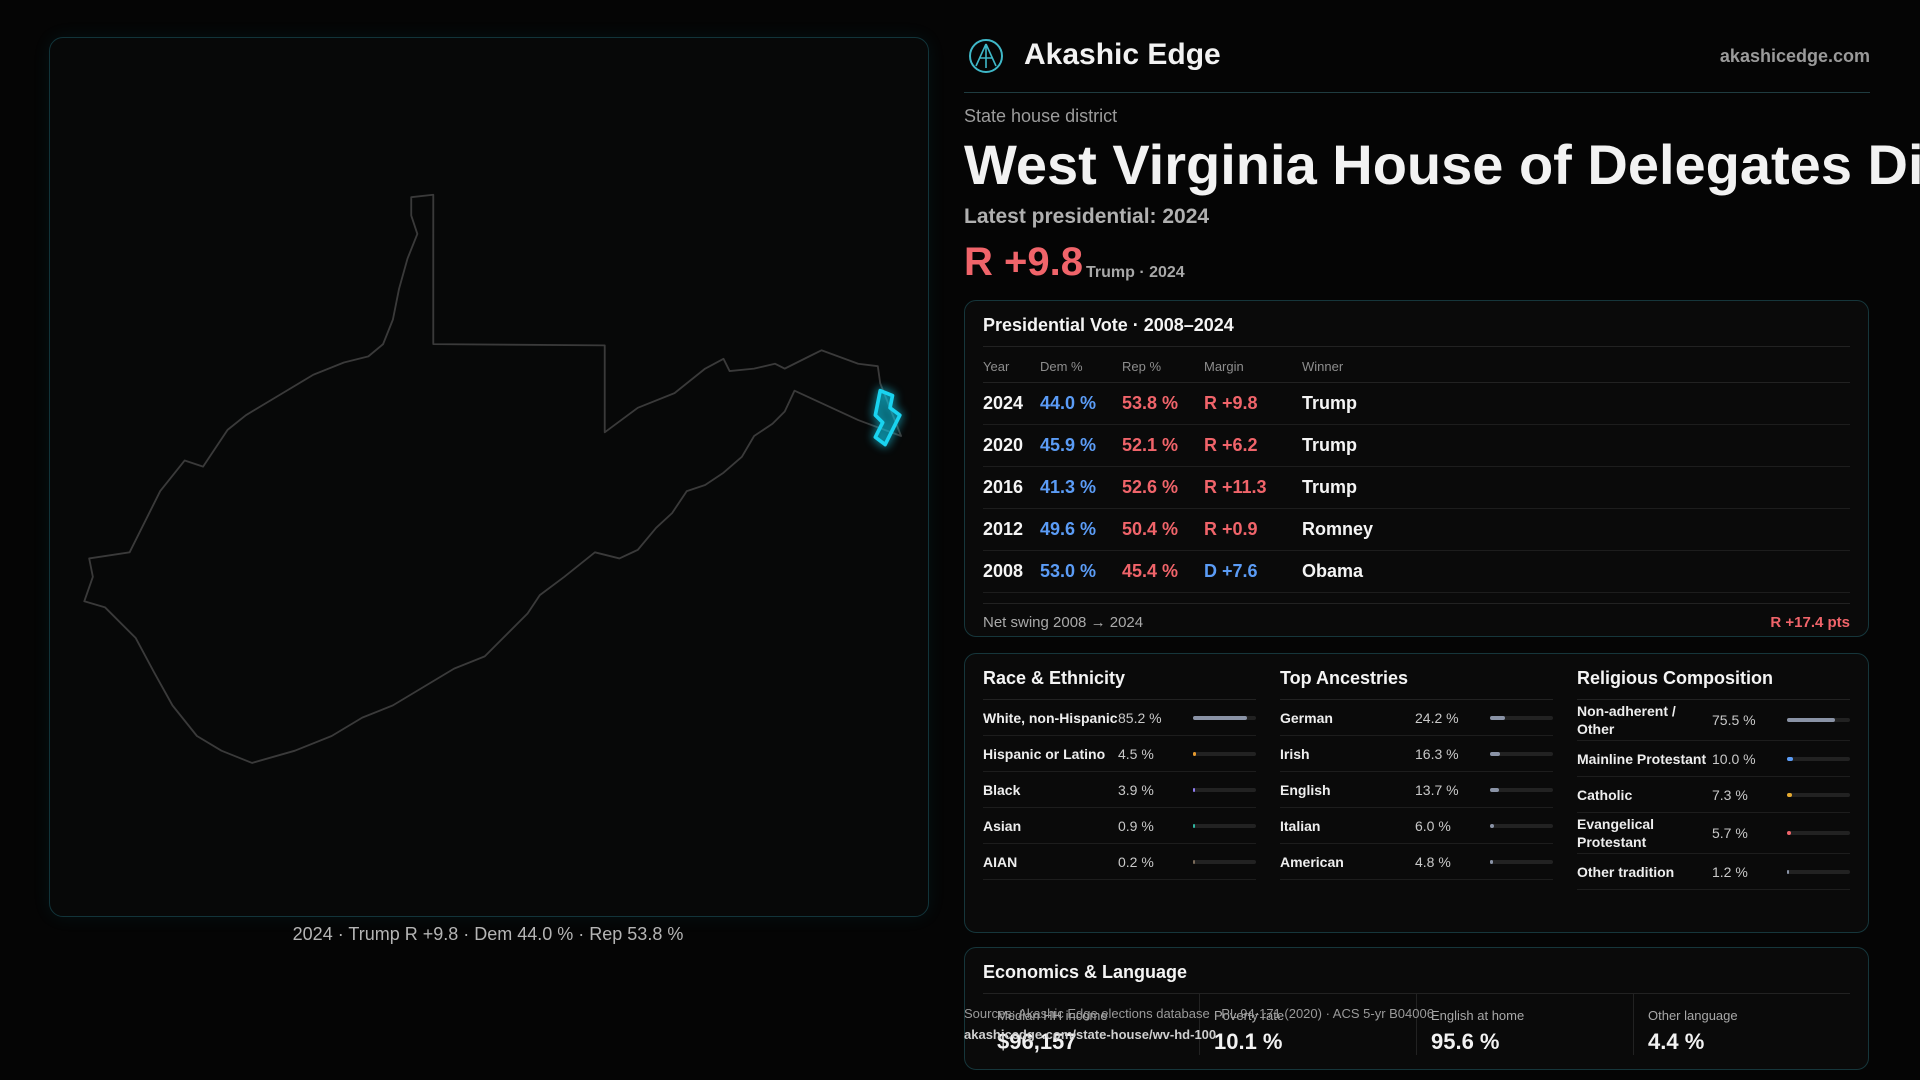 This screenshot has height=1080, width=1920. I want to click on demo-row: Black 3.9 %, so click(1119, 790).